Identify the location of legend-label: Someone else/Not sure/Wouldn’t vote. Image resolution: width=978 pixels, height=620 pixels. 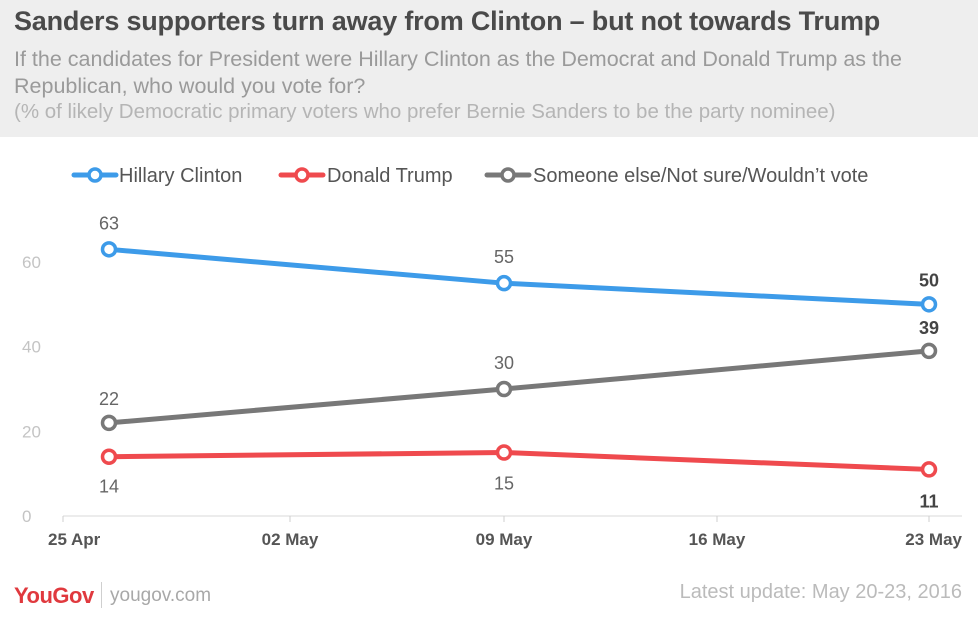
(700, 176).